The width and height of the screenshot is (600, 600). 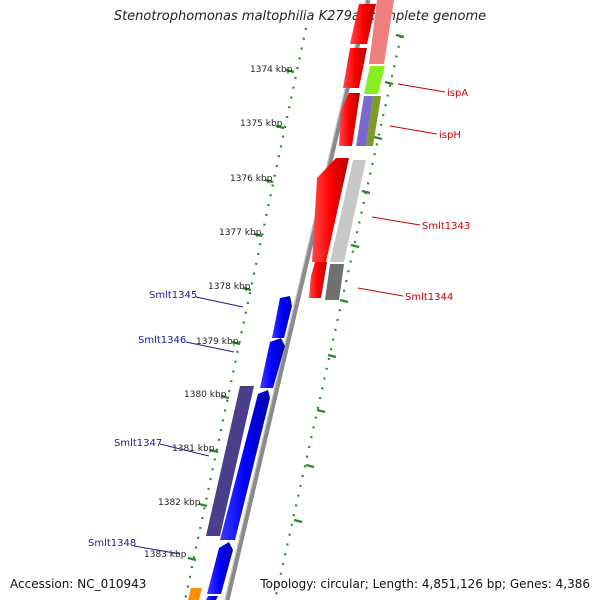 What do you see at coordinates (381, 32) in the screenshot?
I see `feature-salmon` at bounding box center [381, 32].